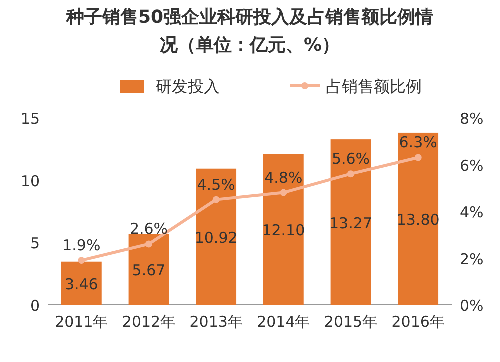  I want to click on data-label: 5.67, so click(149, 271).